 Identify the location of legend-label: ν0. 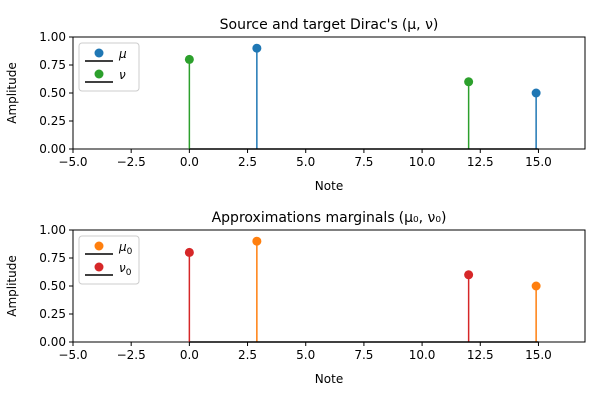
(125, 269).